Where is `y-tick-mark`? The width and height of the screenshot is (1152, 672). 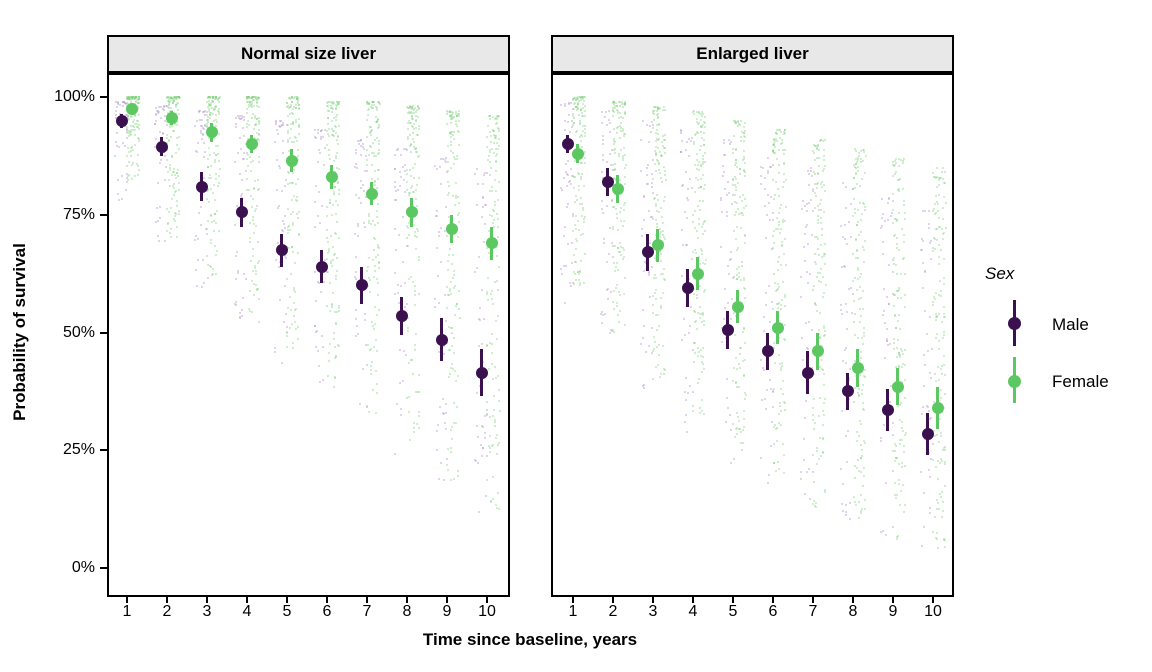
y-tick-mark is located at coordinates (103, 97).